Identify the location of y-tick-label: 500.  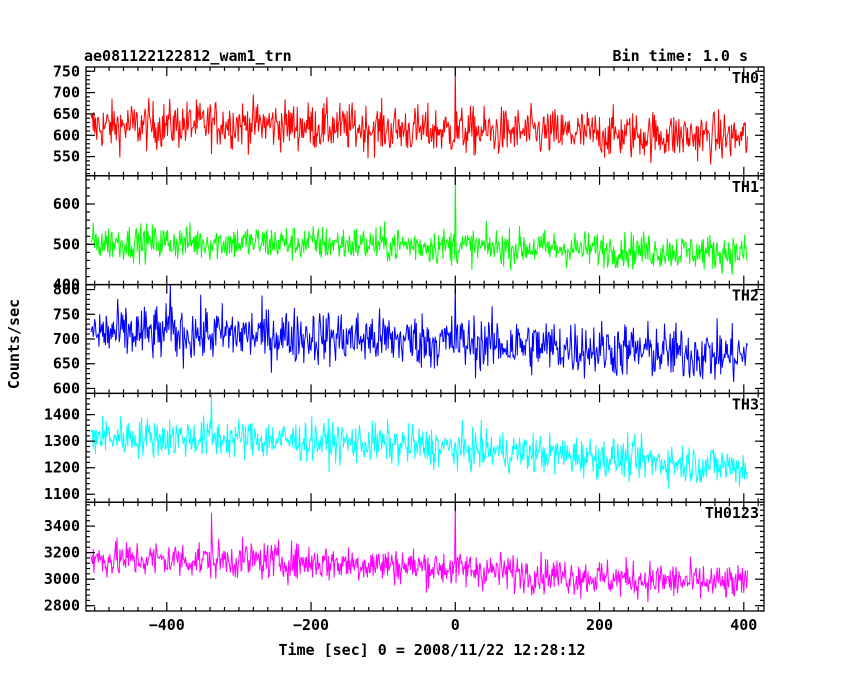
(66, 244).